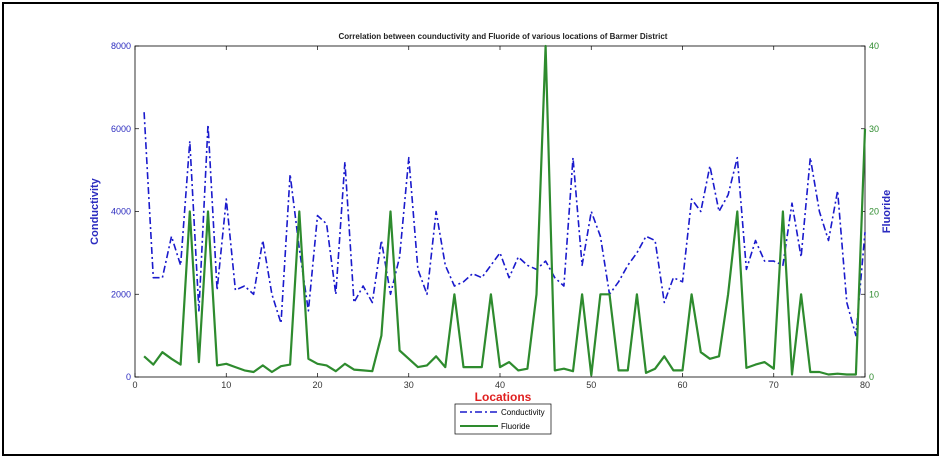  What do you see at coordinates (503, 397) in the screenshot?
I see `x-axis-label: Locations` at bounding box center [503, 397].